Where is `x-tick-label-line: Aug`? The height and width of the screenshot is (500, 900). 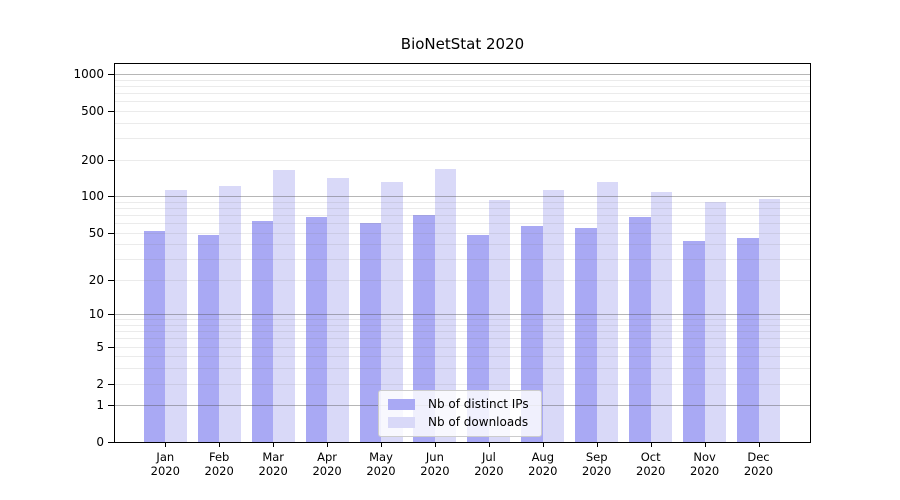
x-tick-label-line: Aug is located at coordinates (543, 457).